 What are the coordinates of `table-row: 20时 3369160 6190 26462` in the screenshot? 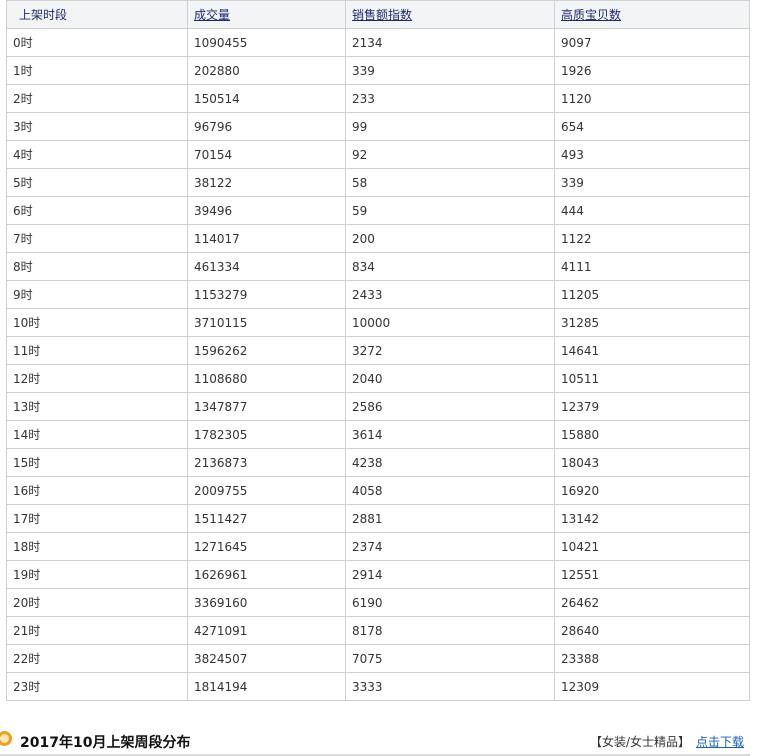 It's located at (378, 602).